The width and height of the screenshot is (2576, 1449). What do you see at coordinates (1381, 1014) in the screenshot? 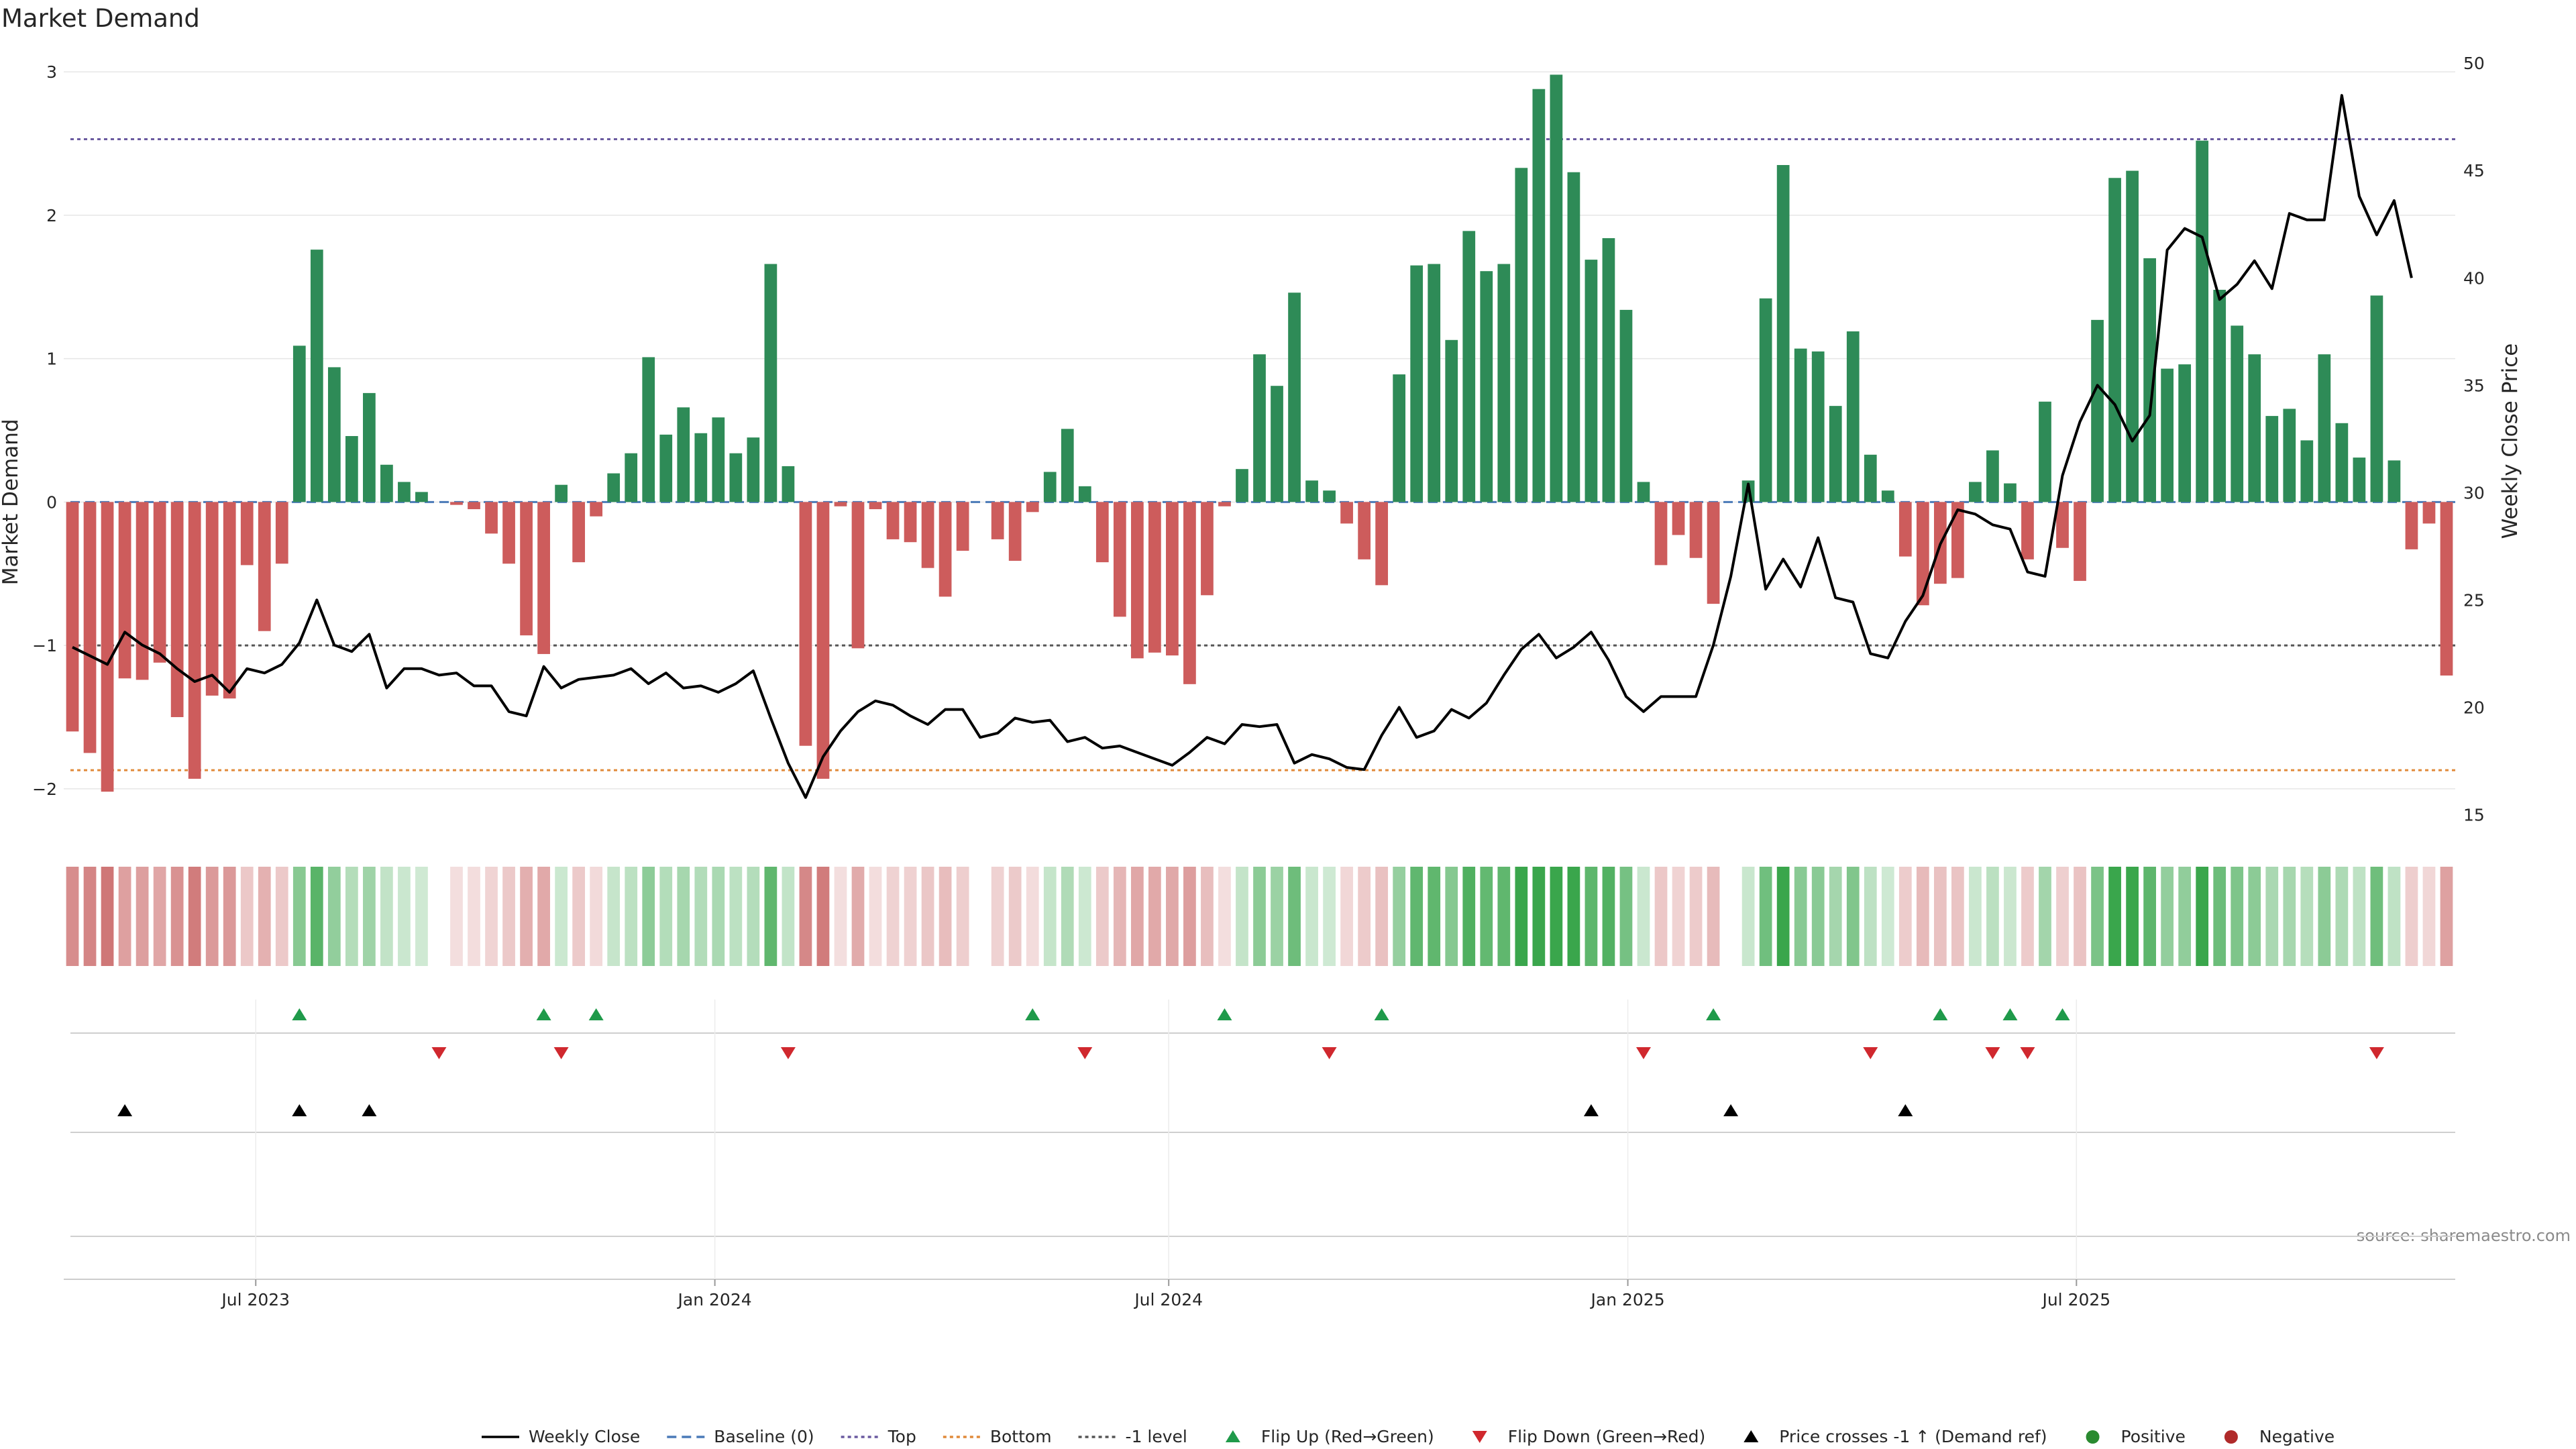
I see `flip-up-marker` at bounding box center [1381, 1014].